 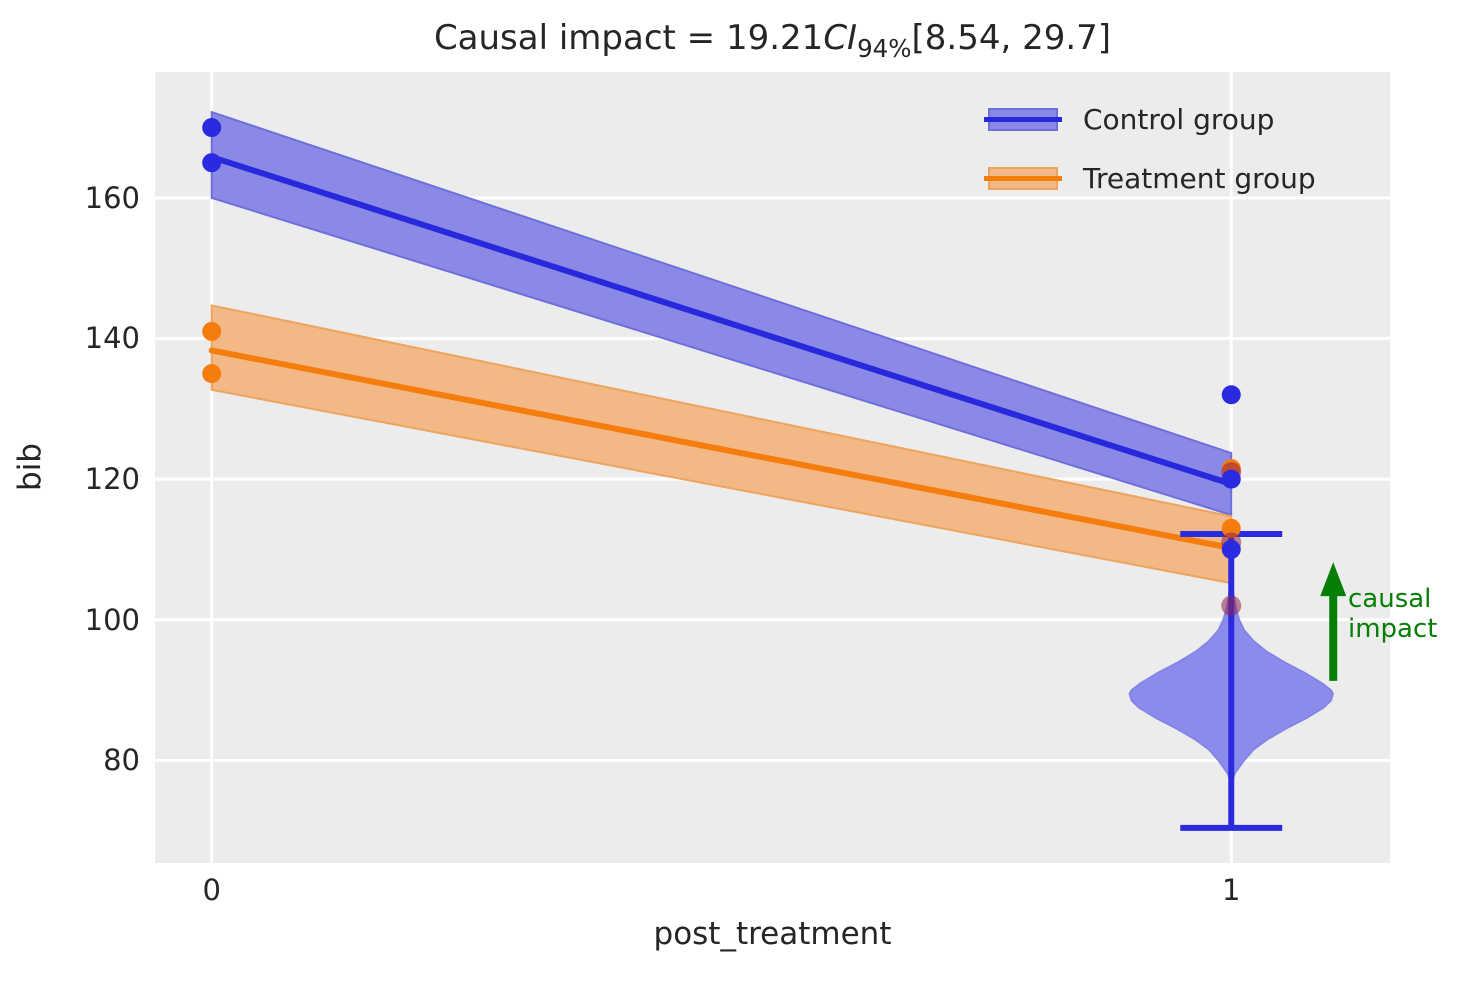 I want to click on y-tick-label: 120, so click(x=112, y=479).